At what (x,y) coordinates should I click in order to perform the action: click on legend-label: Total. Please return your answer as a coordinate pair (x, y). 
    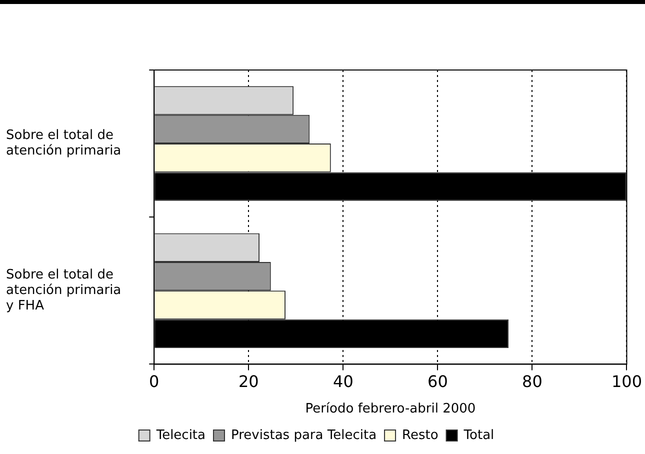
    Looking at the image, I should click on (478, 435).